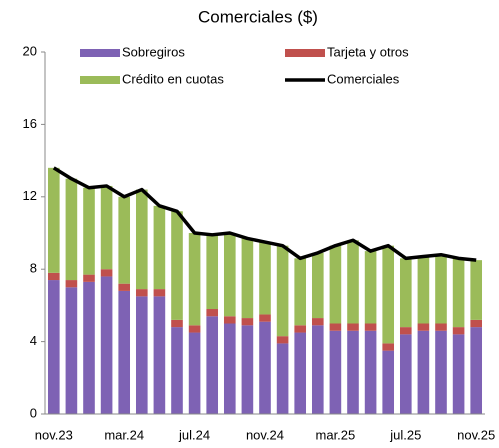 The height and width of the screenshot is (448, 499). What do you see at coordinates (54, 434) in the screenshot?
I see `x-tick-label: nov.23` at bounding box center [54, 434].